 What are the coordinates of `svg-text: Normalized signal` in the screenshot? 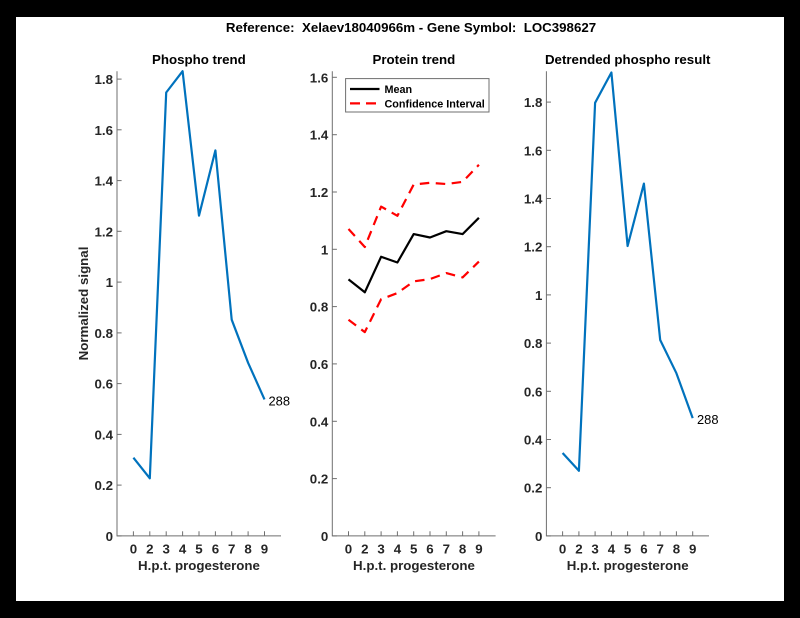 It's located at (83, 304).